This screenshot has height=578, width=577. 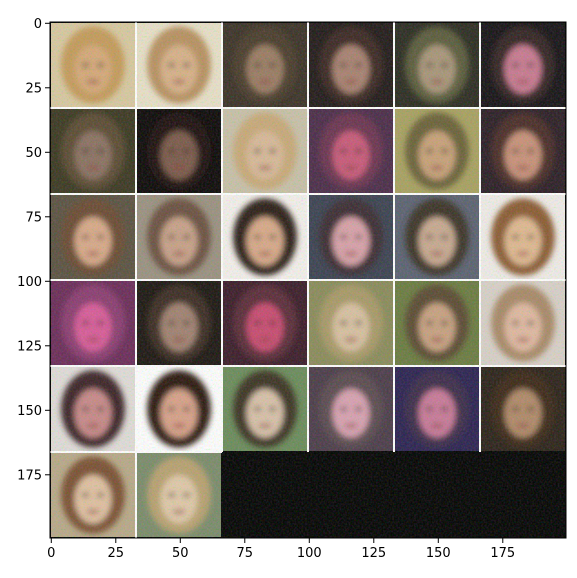 I want to click on y-tick-label: 125, so click(x=29, y=346).